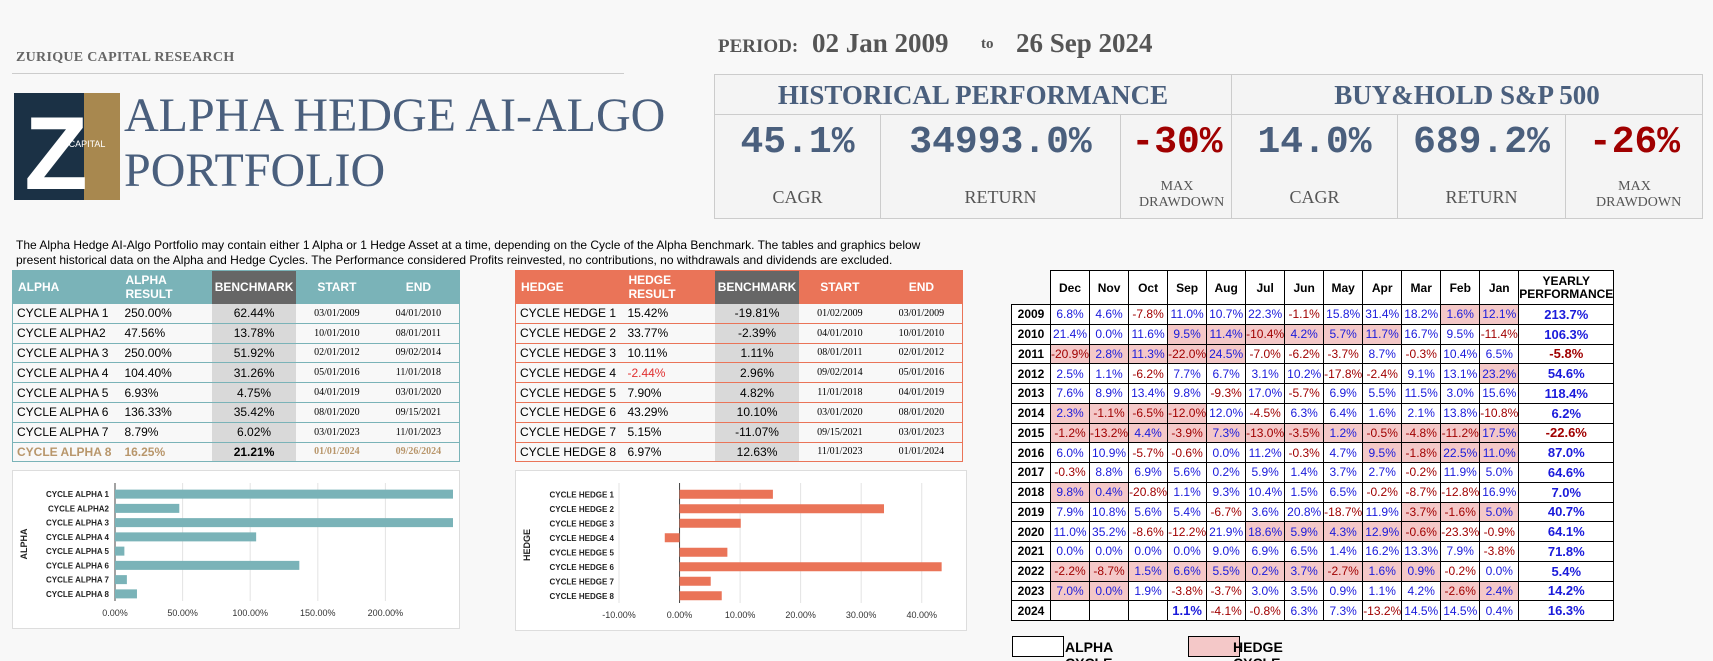 This screenshot has height=661, width=1713. What do you see at coordinates (1304, 492) in the screenshot?
I see `month-return-cell: 1.5%` at bounding box center [1304, 492].